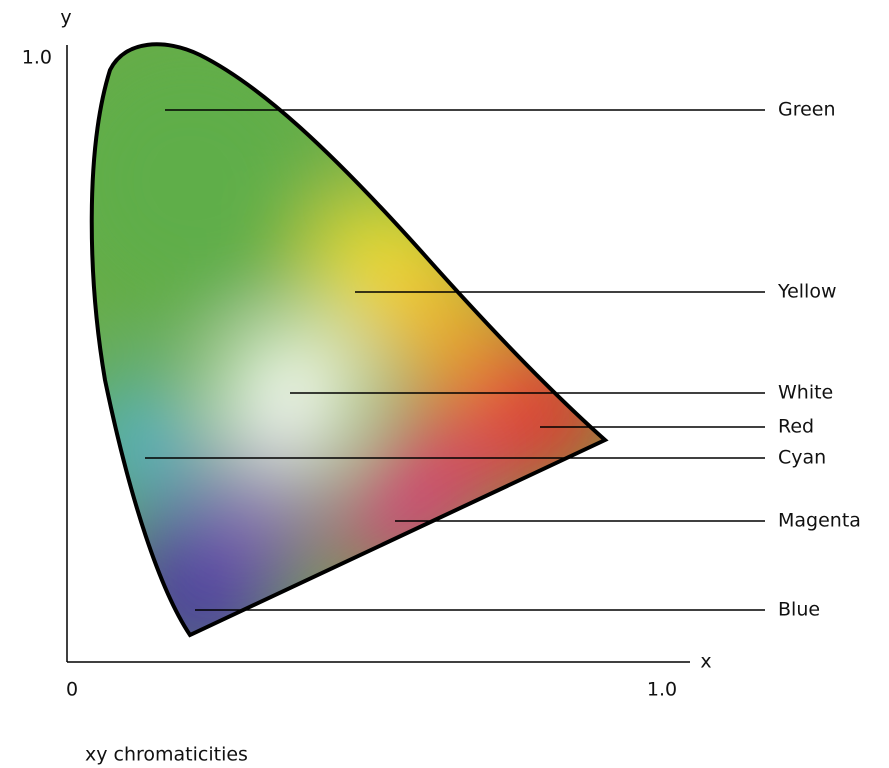 The image size is (889, 768). I want to click on y-axis-label: y, so click(65, 18).